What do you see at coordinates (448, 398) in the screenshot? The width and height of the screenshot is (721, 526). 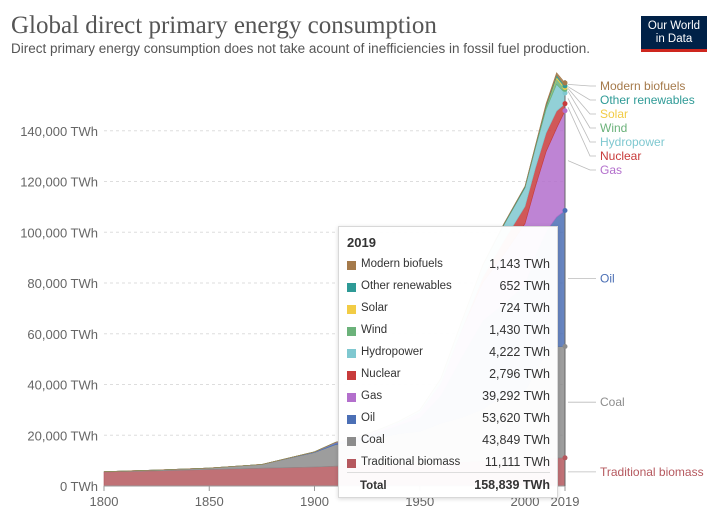 I see `tooltip-row: Gas 39,292 TWh` at bounding box center [448, 398].